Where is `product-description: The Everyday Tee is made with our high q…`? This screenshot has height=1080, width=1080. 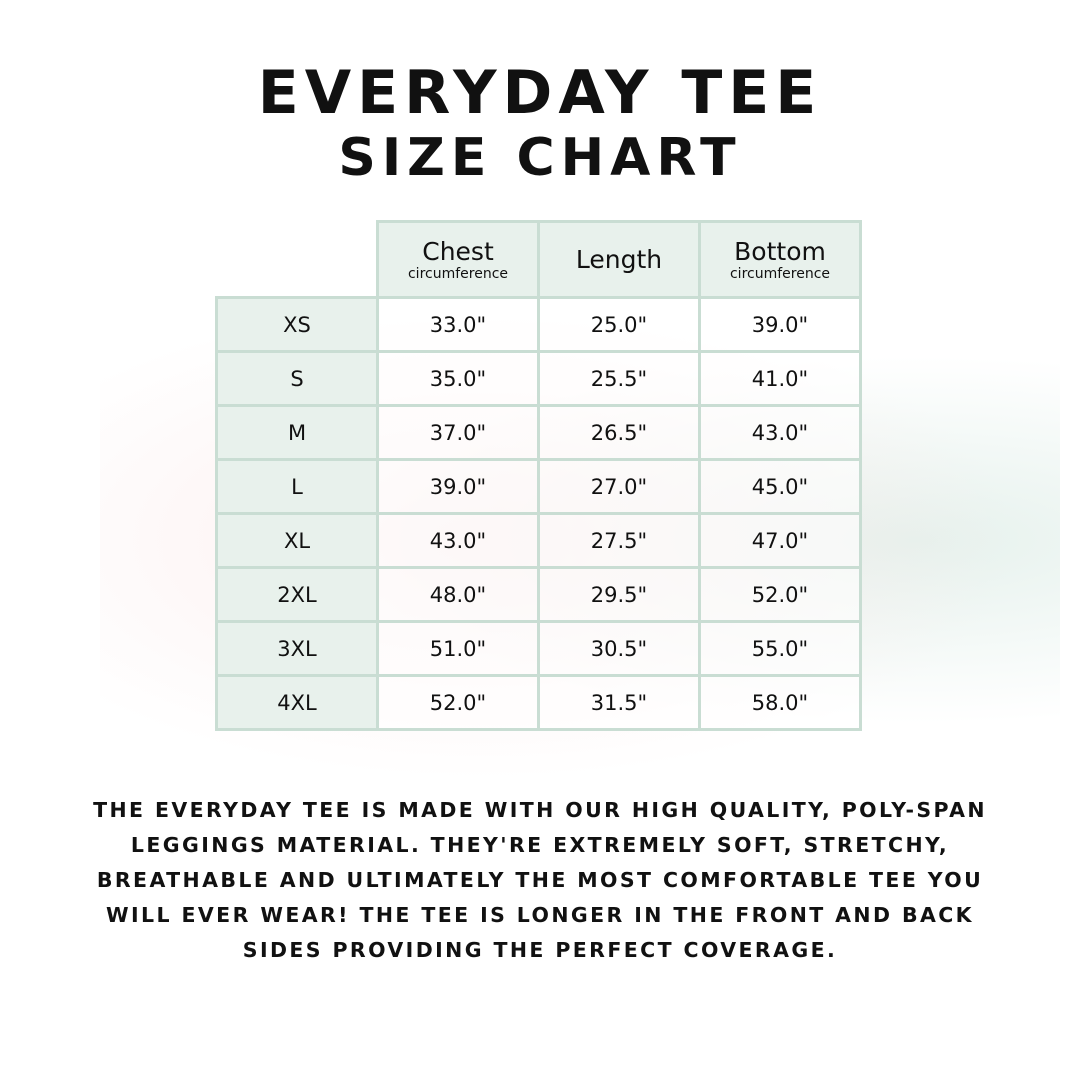
product-description: The Everyday Tee is made with our high q… is located at coordinates (540, 880).